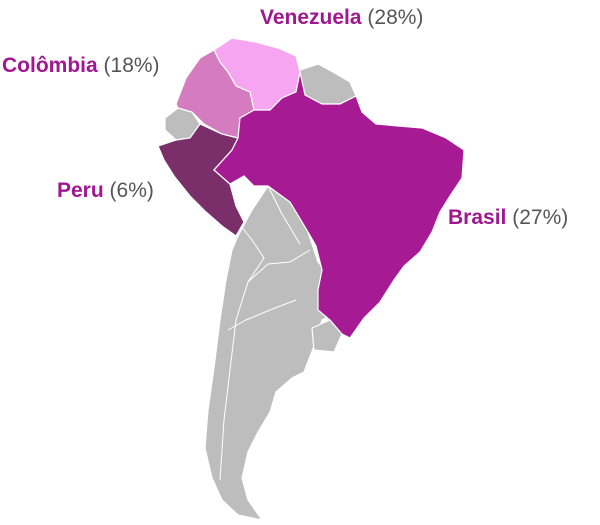 This screenshot has height=525, width=600. I want to click on country-name: Venezuela, so click(311, 17).